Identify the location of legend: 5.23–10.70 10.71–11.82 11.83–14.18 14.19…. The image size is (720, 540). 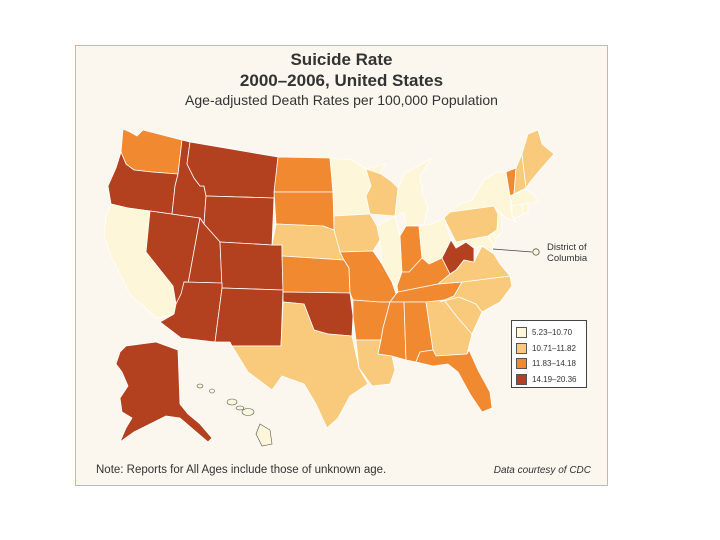
(549, 354).